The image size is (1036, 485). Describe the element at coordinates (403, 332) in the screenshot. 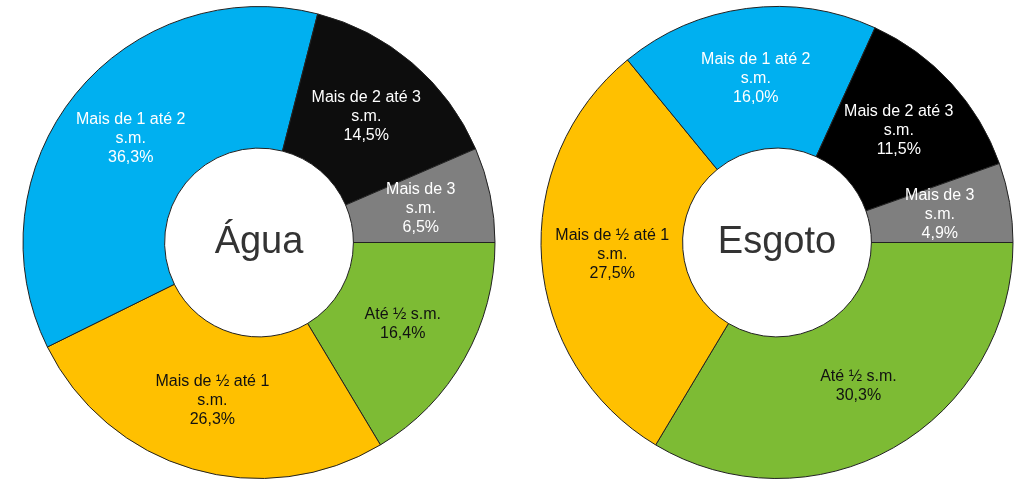

I see `data-label: 16,4%` at that location.